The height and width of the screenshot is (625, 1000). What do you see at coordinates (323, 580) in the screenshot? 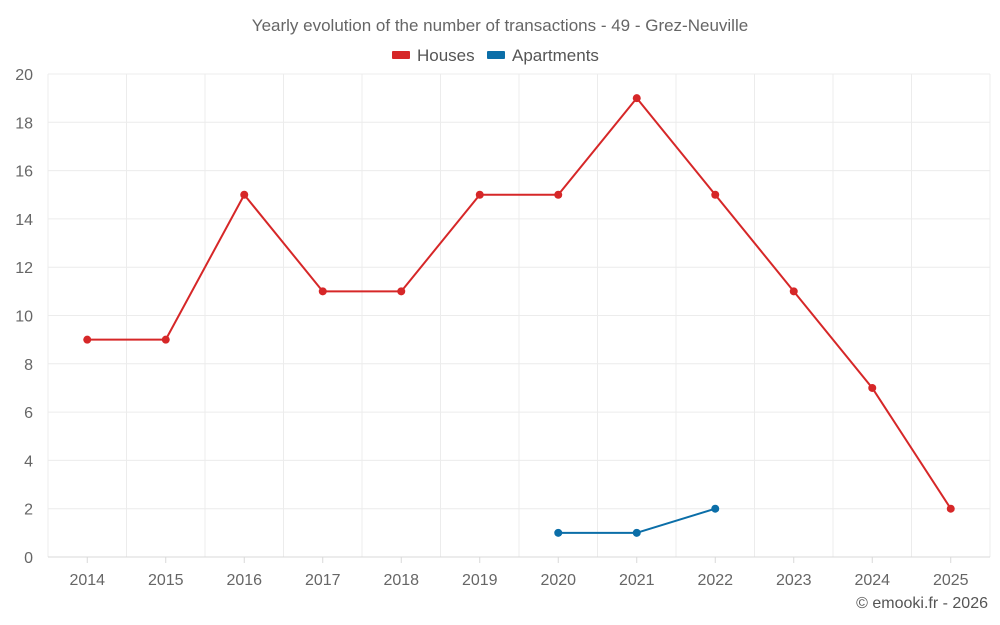
I see `x-tick-label: 2017` at bounding box center [323, 580].